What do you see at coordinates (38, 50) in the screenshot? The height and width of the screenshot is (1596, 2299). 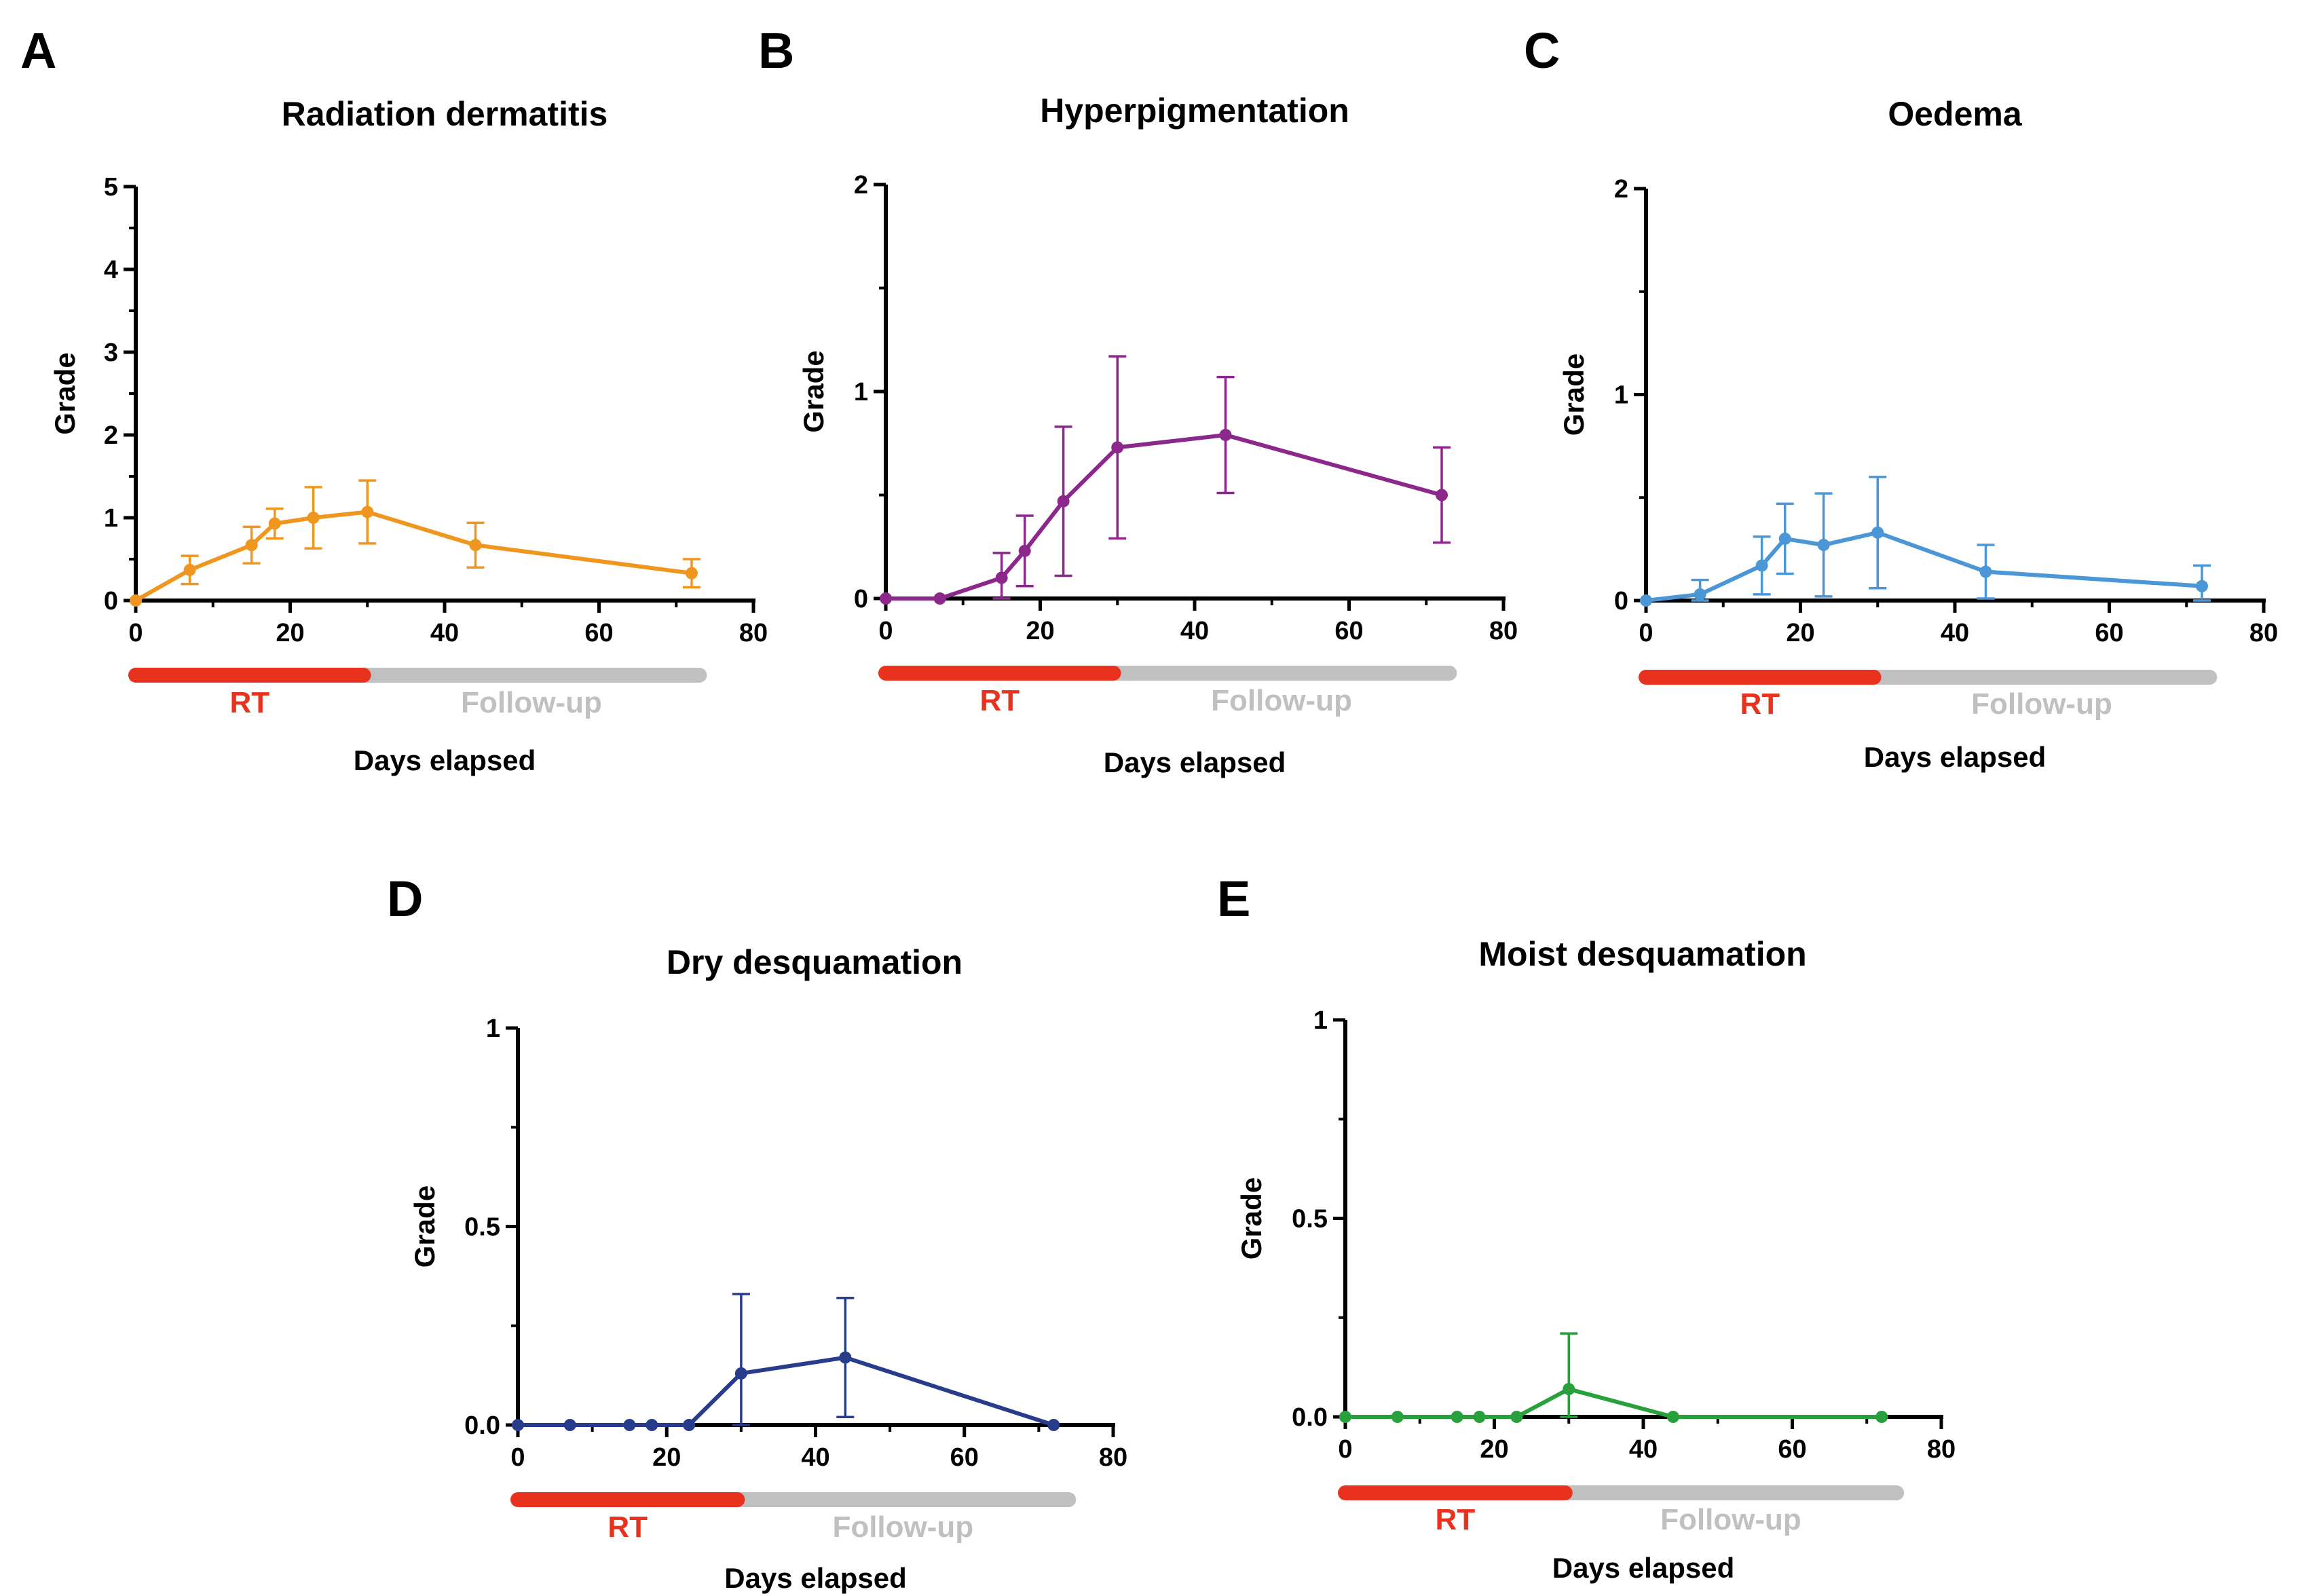 I see `panel-letter: A` at bounding box center [38, 50].